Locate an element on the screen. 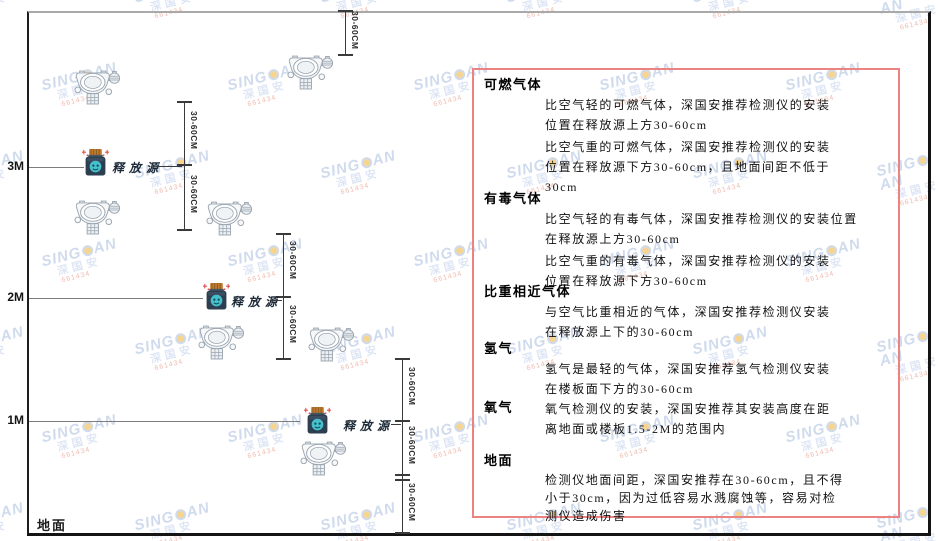  paragraph-line: 离地面或楼板1.5-2M的范围内 is located at coordinates (636, 429).